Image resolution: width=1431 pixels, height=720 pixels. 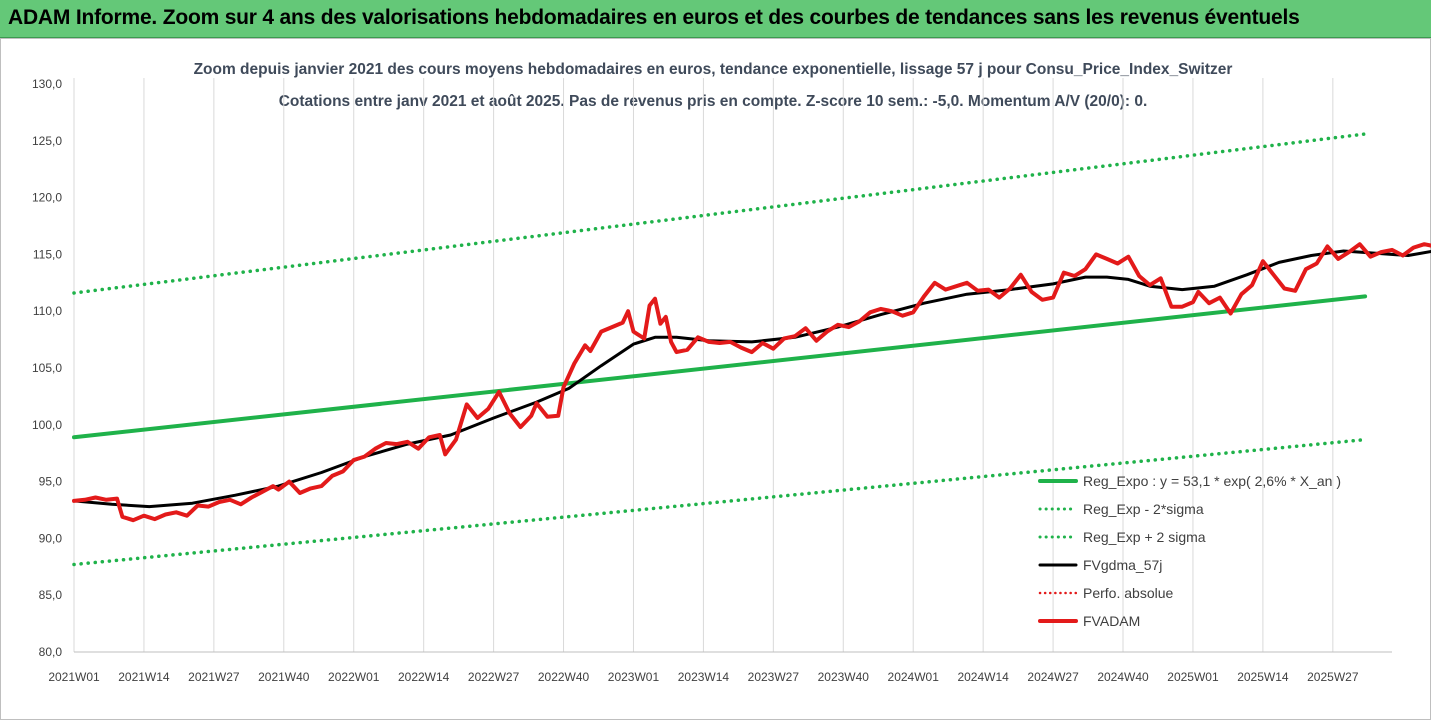 What do you see at coordinates (983, 677) in the screenshot?
I see `x-tick-label: 2024W14` at bounding box center [983, 677].